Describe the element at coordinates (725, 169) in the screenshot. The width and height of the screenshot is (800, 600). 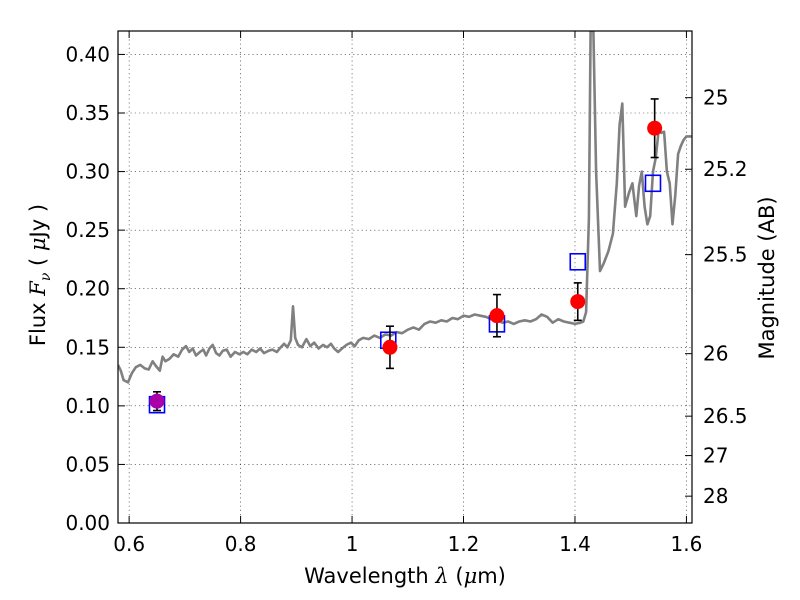
I see `y2-tick-label: 25.2` at that location.